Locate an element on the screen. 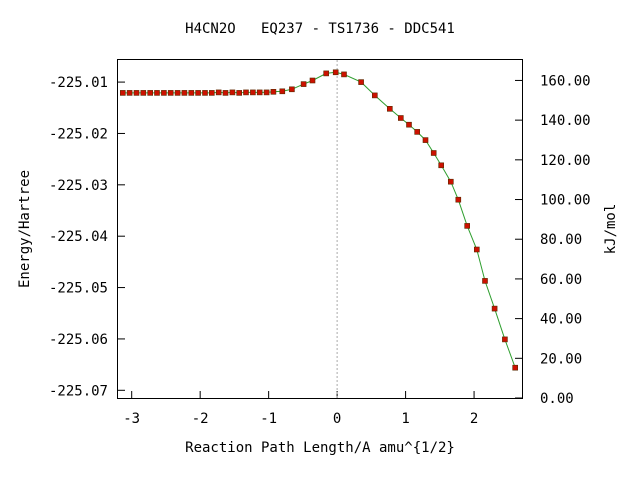 Image resolution: width=640 pixels, height=480 pixels. y-axis-label: Energy/Hartree is located at coordinates (25, 229).